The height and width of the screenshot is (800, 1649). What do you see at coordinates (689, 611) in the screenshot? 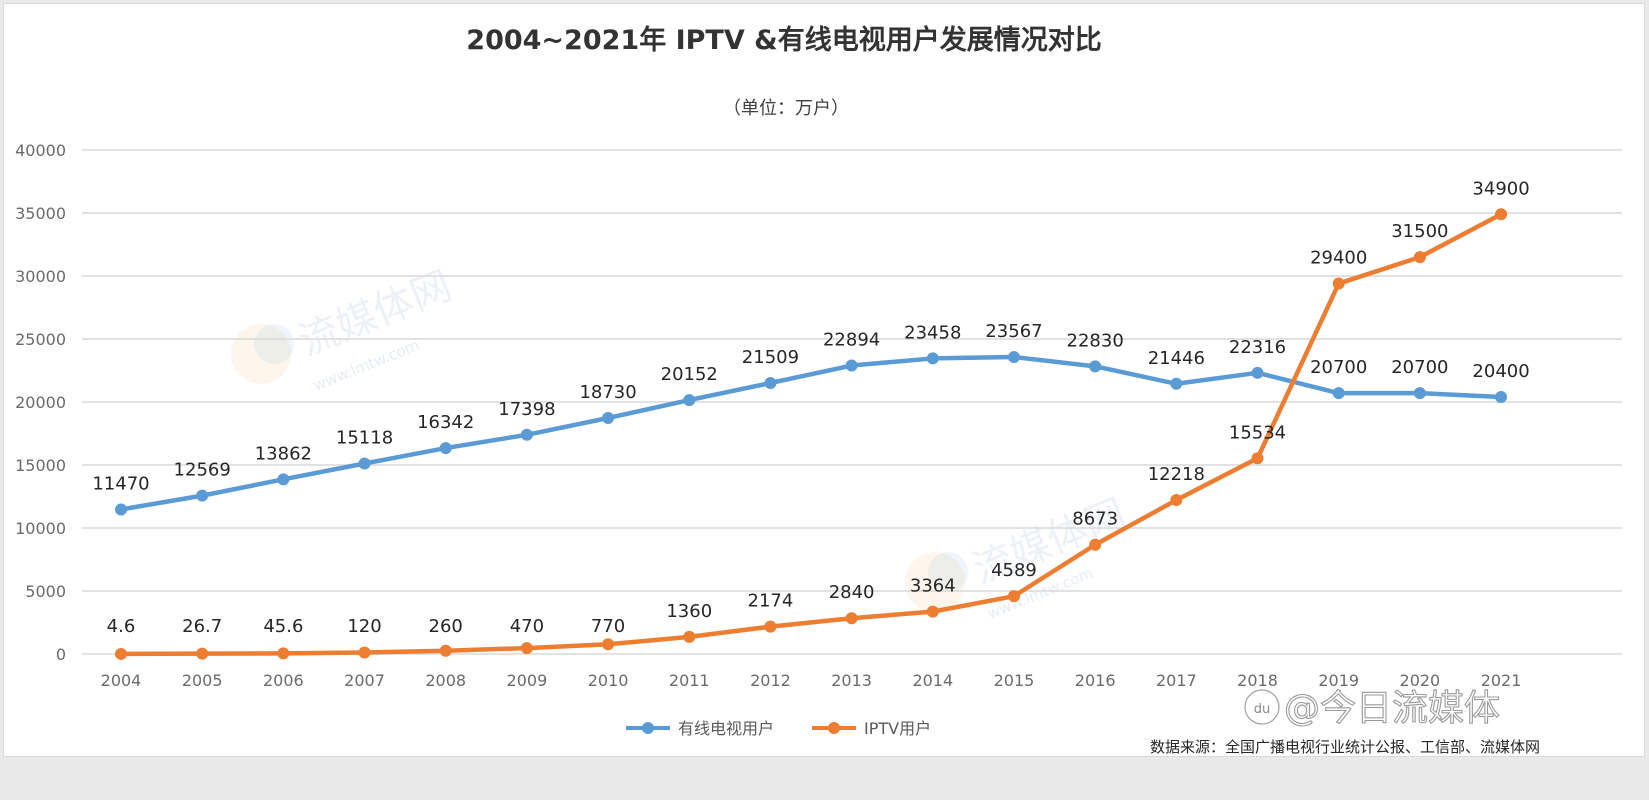
I see `data-label: 1360` at bounding box center [689, 611].